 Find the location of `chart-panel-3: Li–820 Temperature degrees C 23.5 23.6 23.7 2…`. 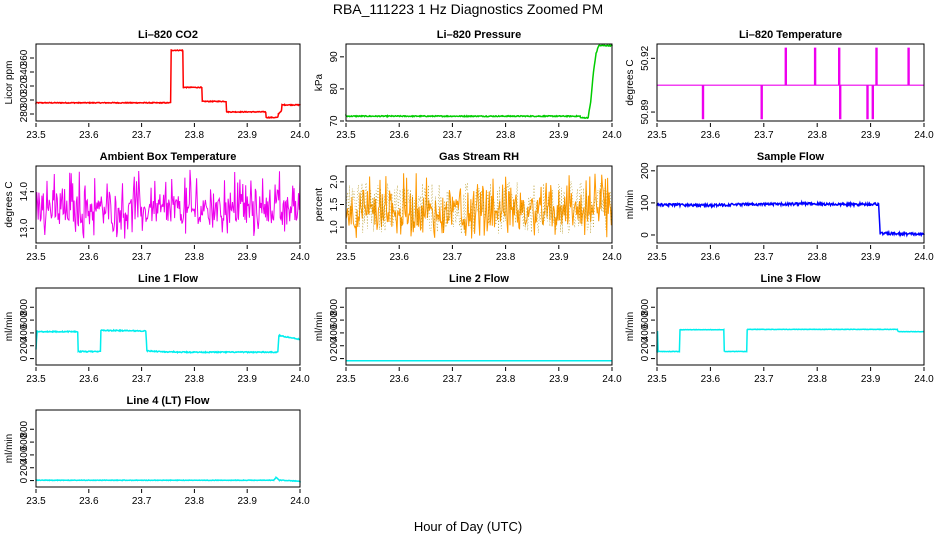

chart-panel-3: Li–820 Temperature degrees C 23.5 23.6 23.7 2… is located at coordinates (779, 85).